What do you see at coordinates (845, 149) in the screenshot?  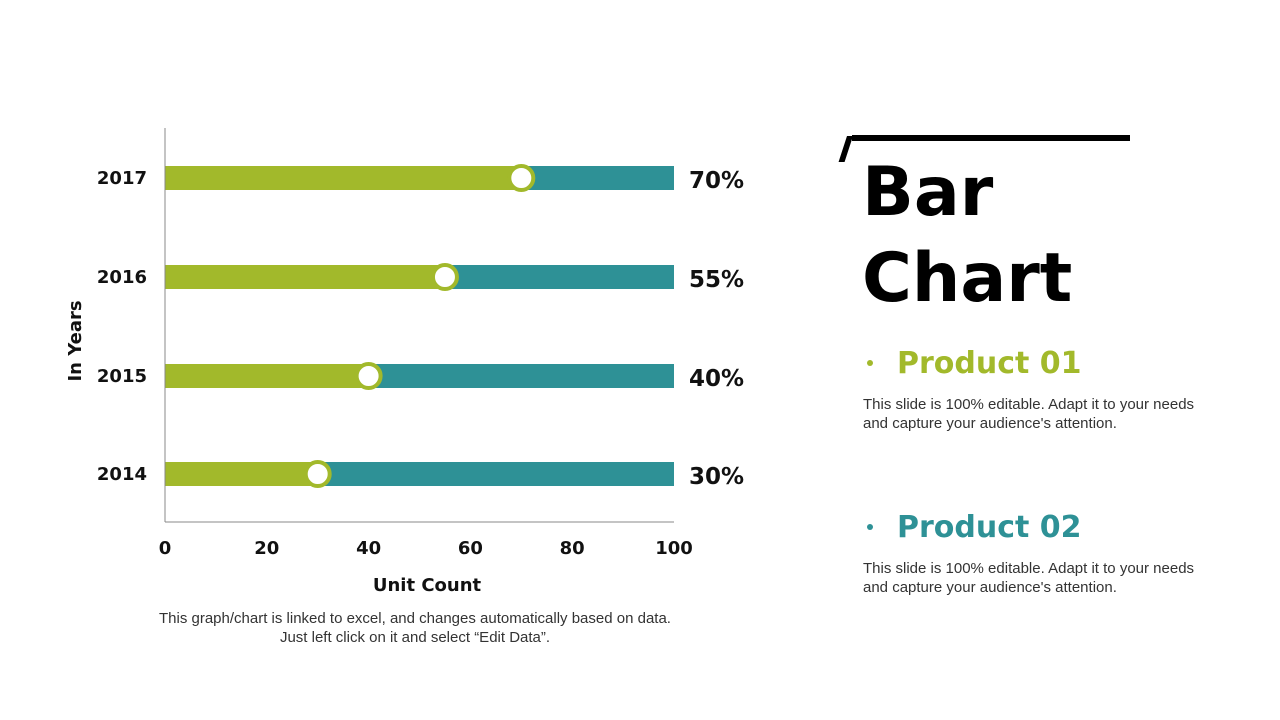 I see `title-rule-tick` at bounding box center [845, 149].